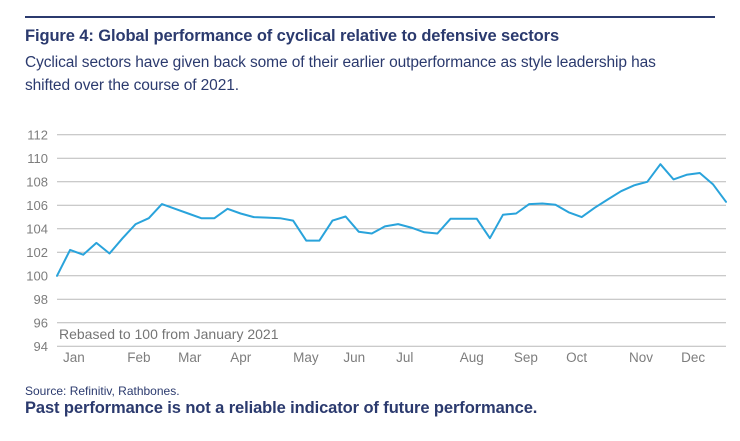 The height and width of the screenshot is (441, 740). Describe the element at coordinates (190, 357) in the screenshot. I see `x-tick-label: Mar` at that location.